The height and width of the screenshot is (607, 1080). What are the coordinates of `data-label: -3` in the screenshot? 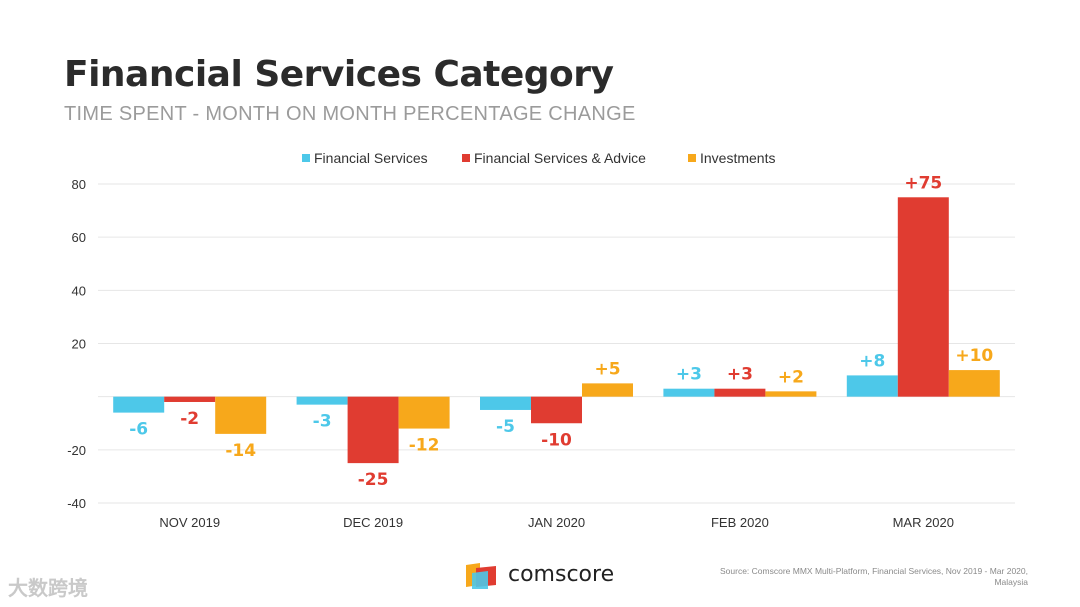 It's located at (322, 422).